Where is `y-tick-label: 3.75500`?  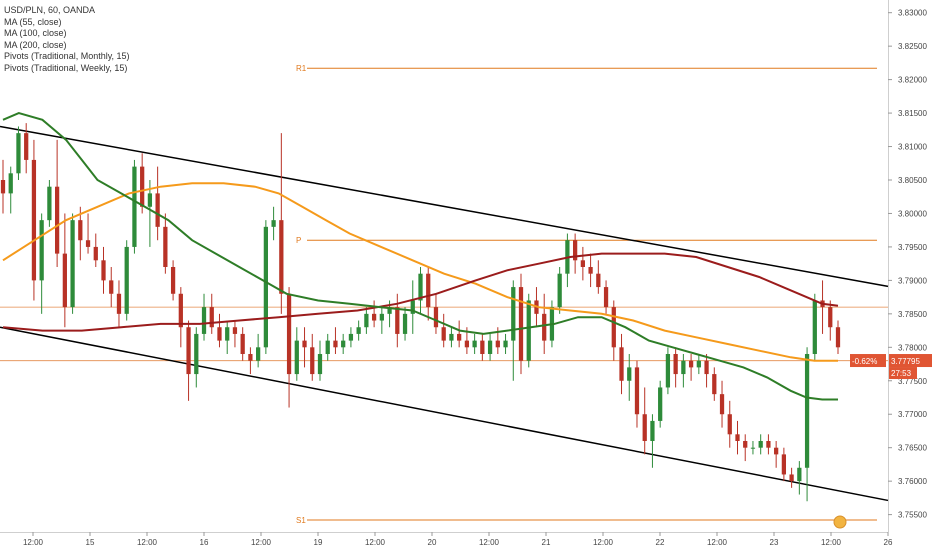 y-tick-label: 3.75500 is located at coordinates (912, 515).